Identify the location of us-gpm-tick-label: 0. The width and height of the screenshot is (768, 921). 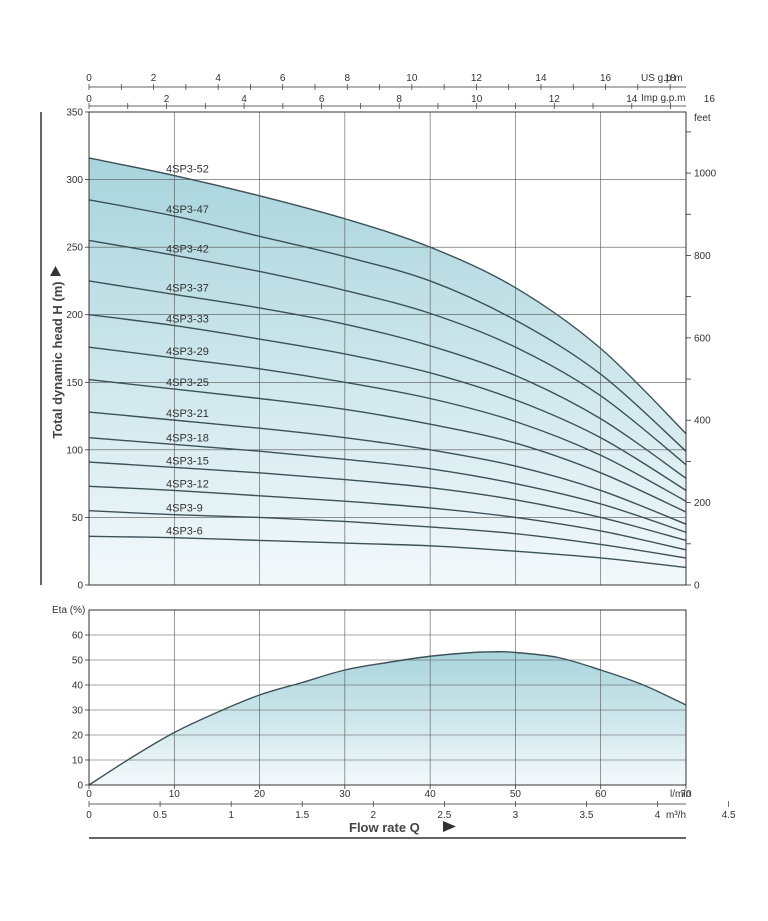
(89, 78).